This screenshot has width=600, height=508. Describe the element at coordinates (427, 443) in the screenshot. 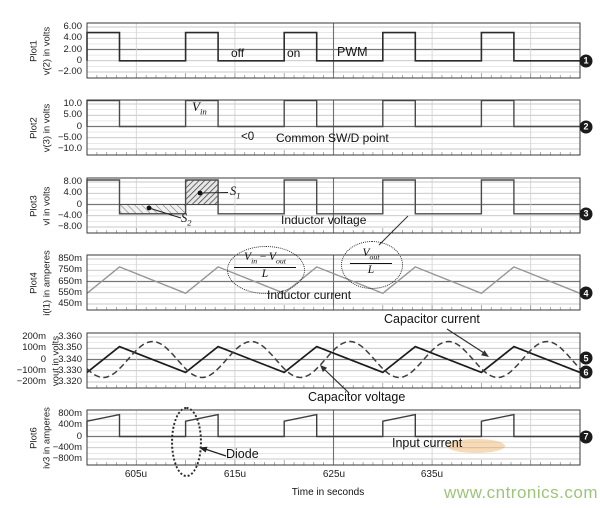

I see `input-current-label: Input current` at that location.